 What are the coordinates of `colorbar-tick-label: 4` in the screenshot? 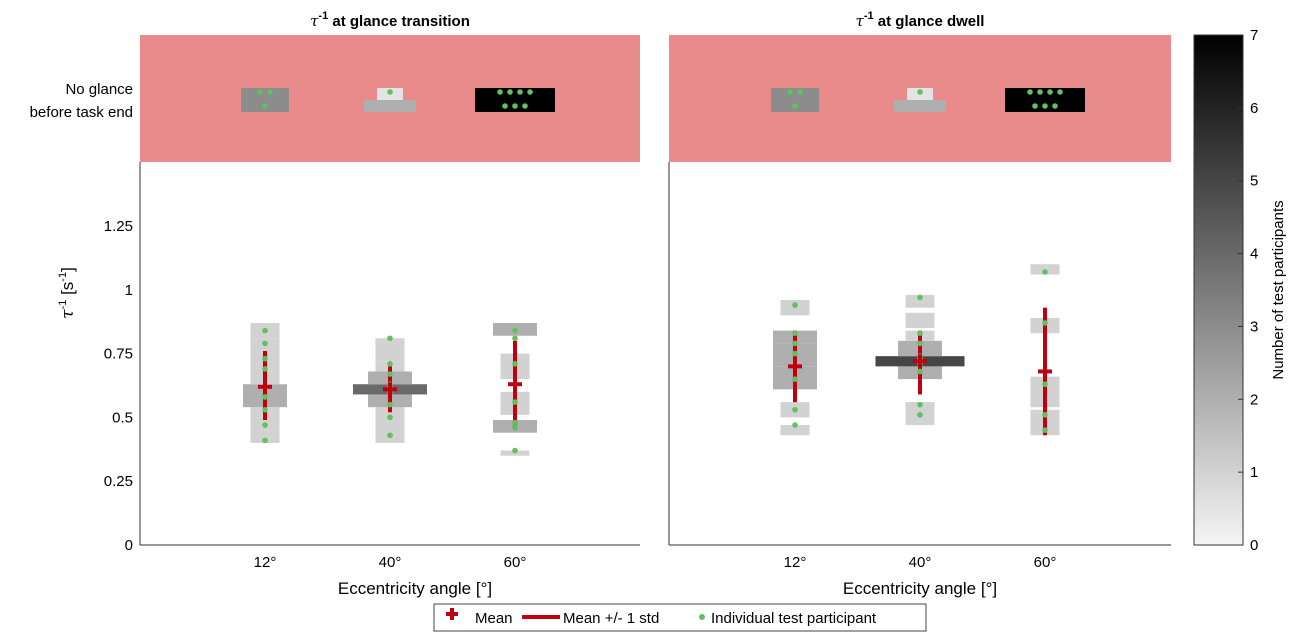 It's located at (1254, 254).